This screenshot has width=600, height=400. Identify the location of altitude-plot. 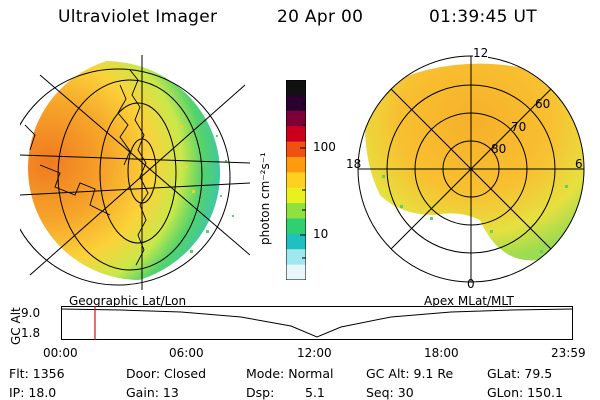
(317, 323).